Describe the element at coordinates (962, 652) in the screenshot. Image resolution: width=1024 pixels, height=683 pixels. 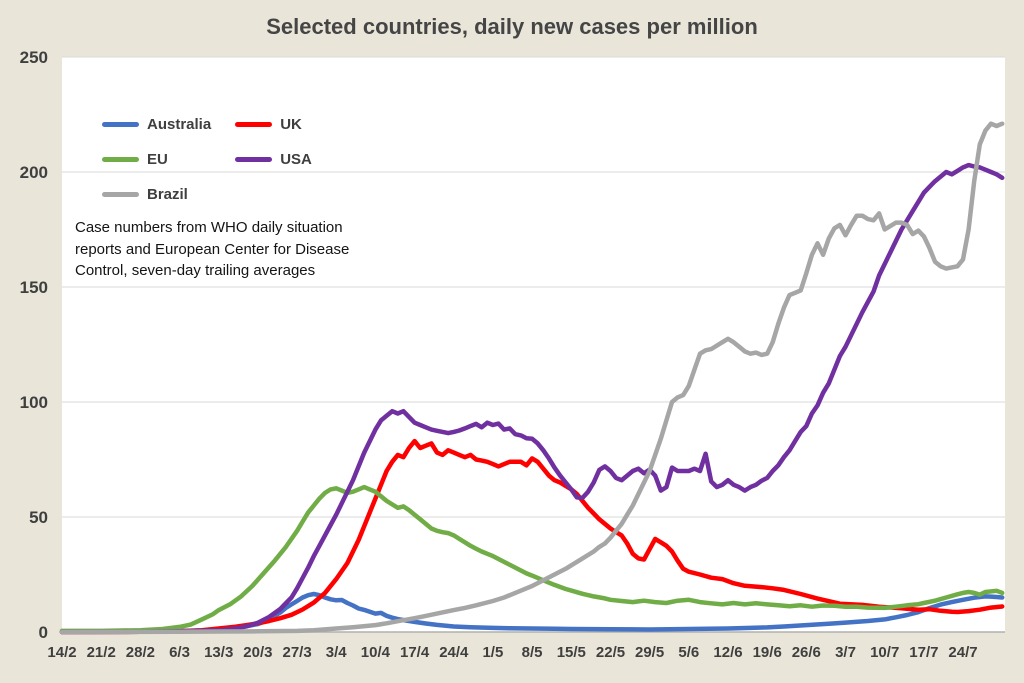
I see `x-axis-label: 24/7` at that location.